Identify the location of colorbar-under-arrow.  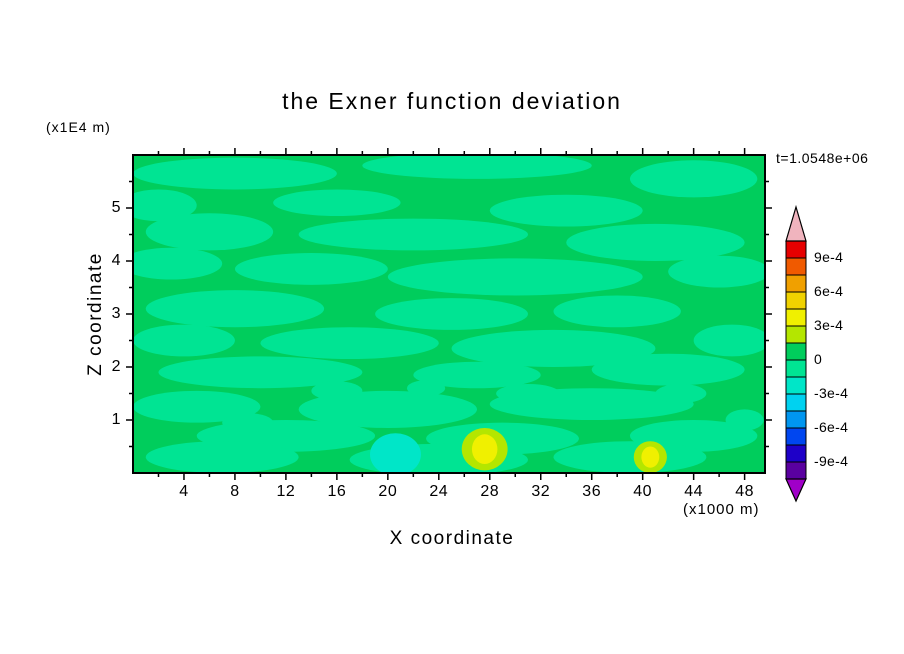
(796, 490).